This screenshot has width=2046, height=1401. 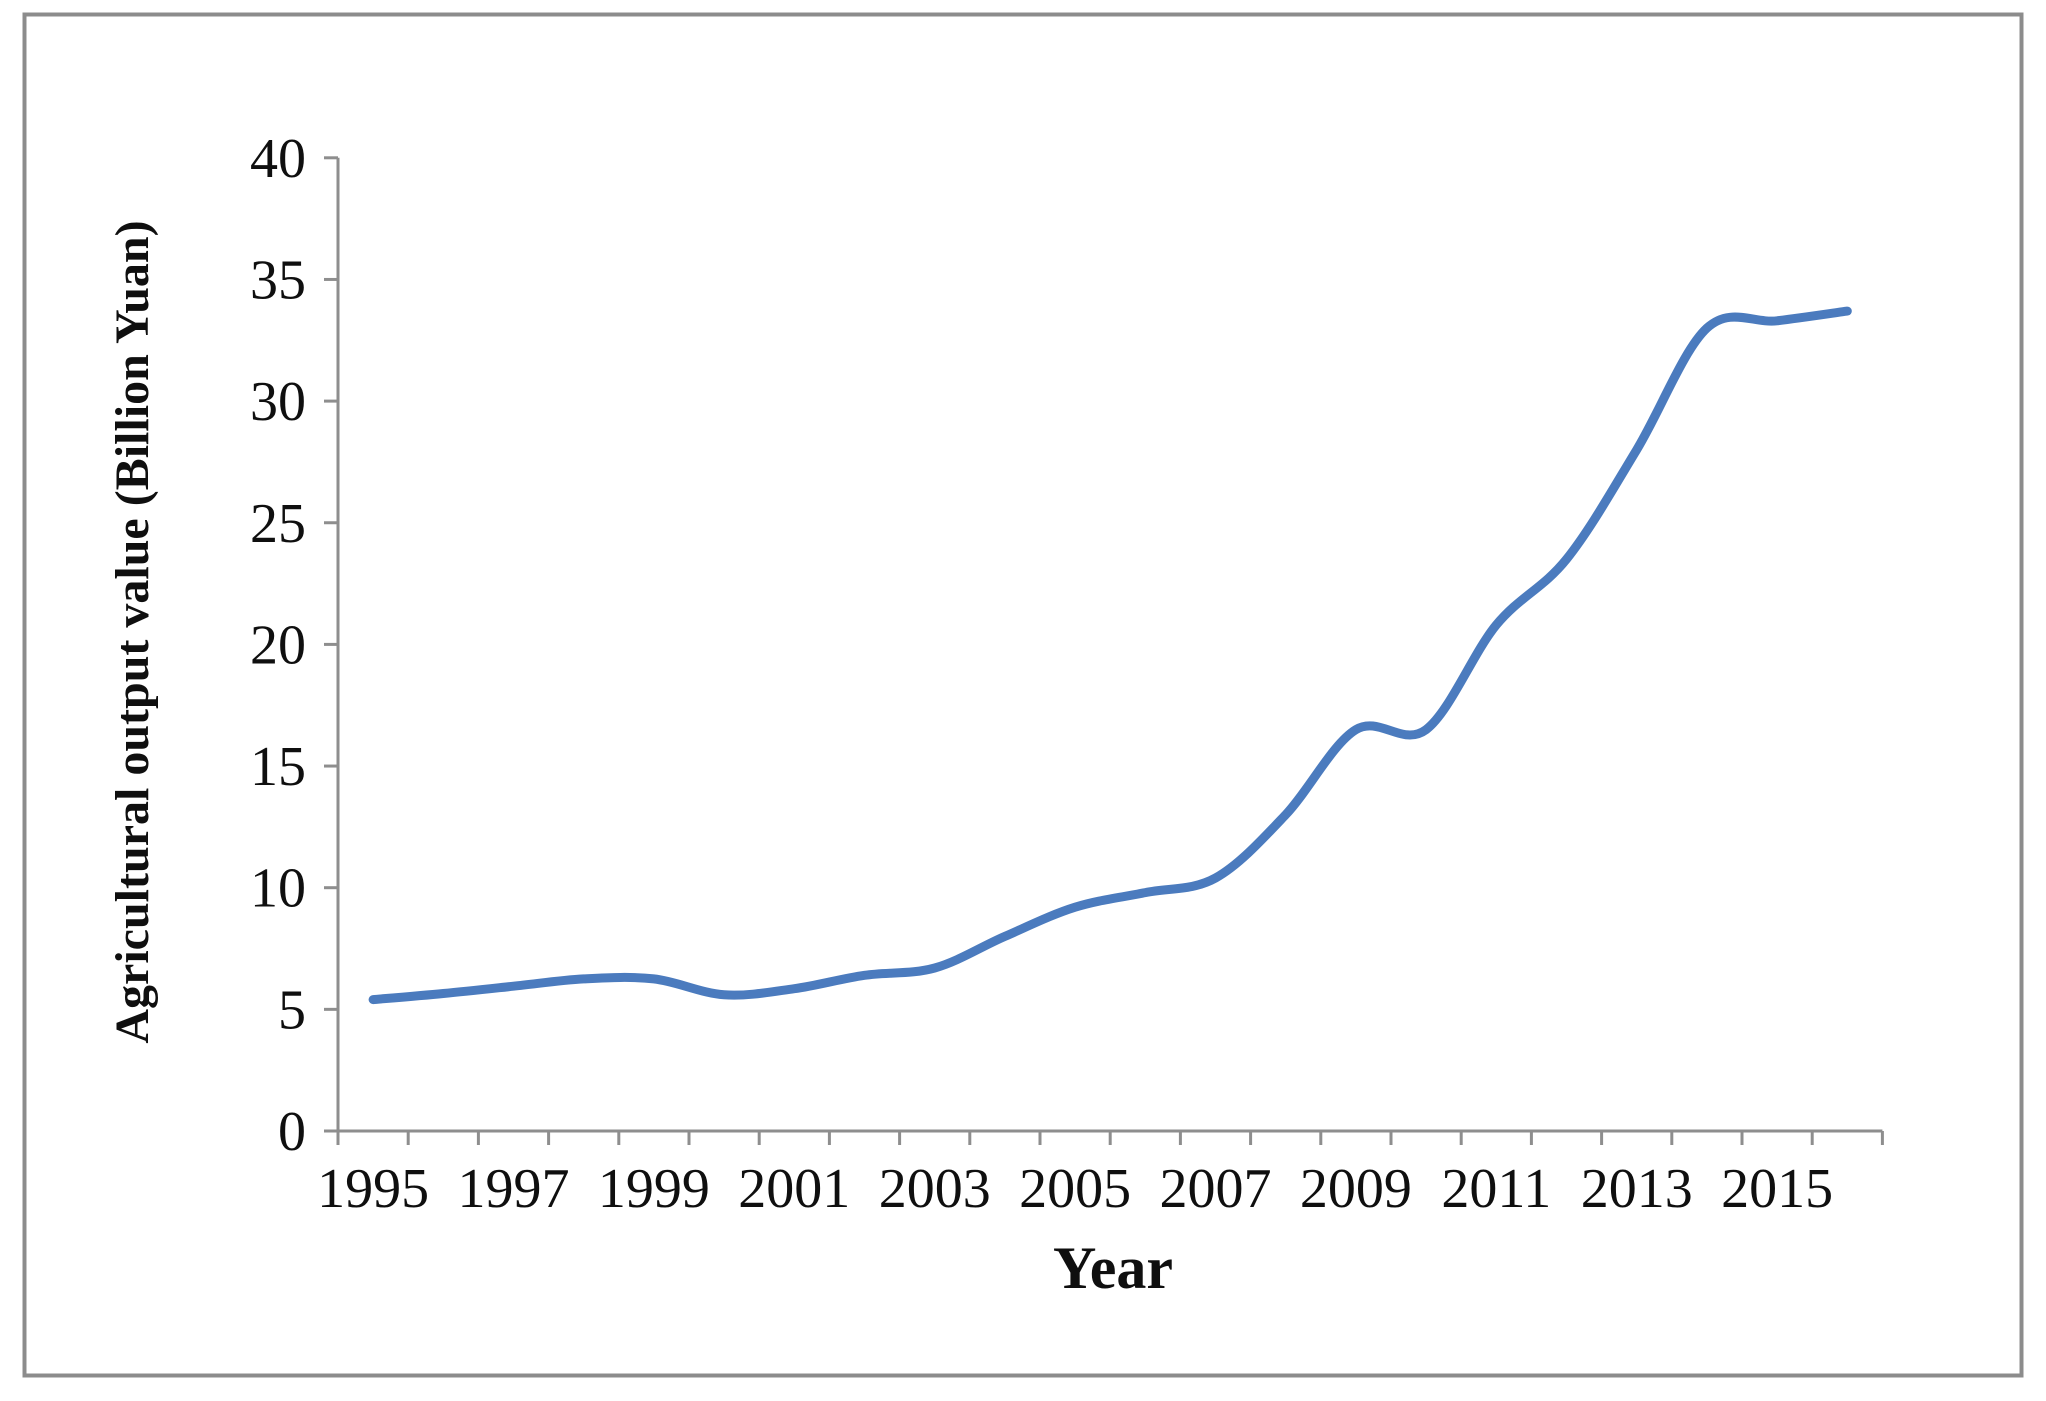 What do you see at coordinates (1216, 1189) in the screenshot?
I see `x-tick-label: 2007` at bounding box center [1216, 1189].